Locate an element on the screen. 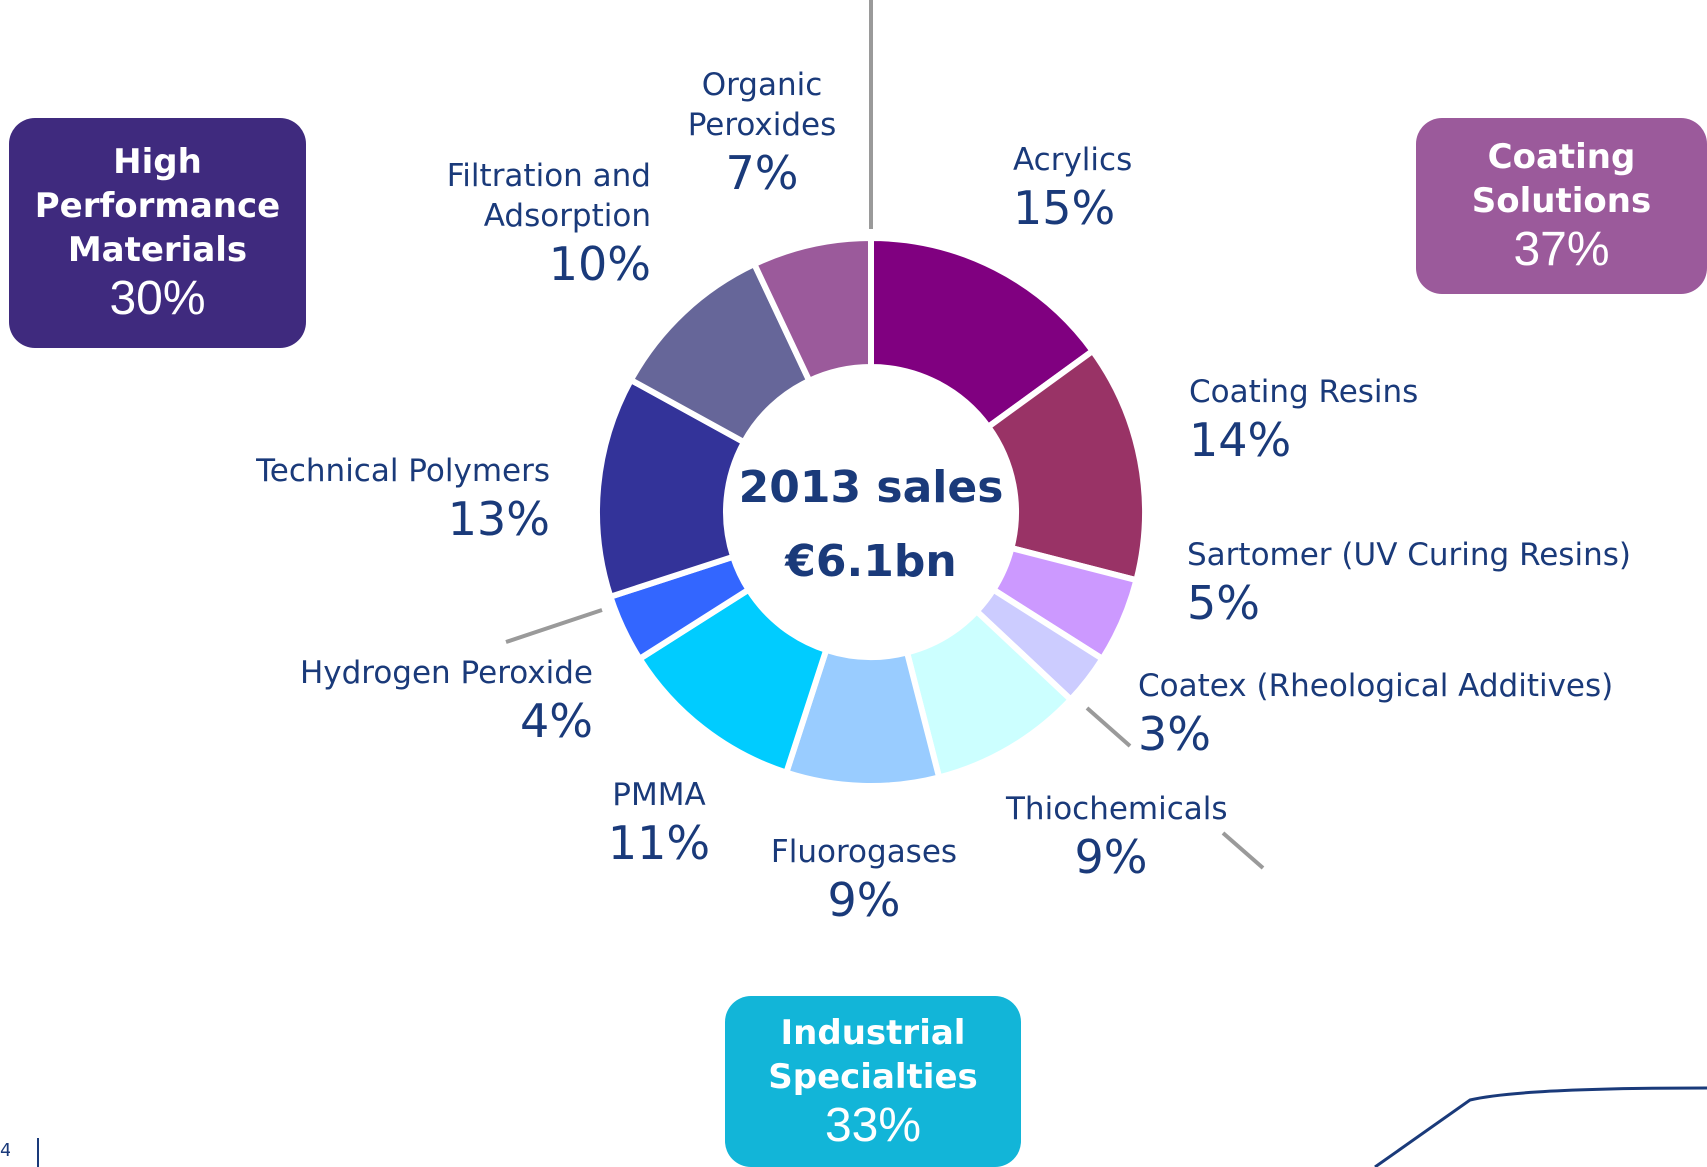  slice-value: 3% is located at coordinates (1174, 734).